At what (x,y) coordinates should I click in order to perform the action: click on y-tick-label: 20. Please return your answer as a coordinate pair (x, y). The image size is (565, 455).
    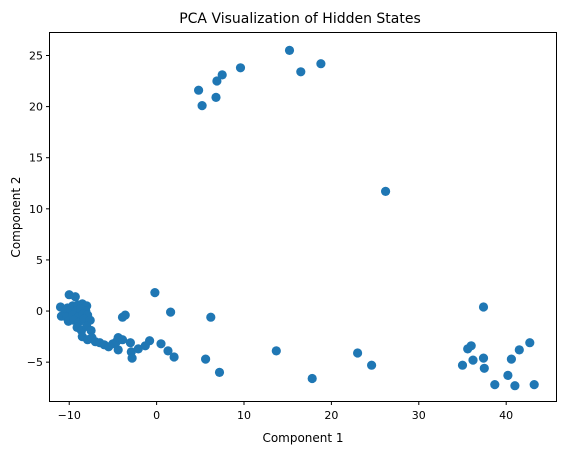
    Looking at the image, I should click on (36, 107).